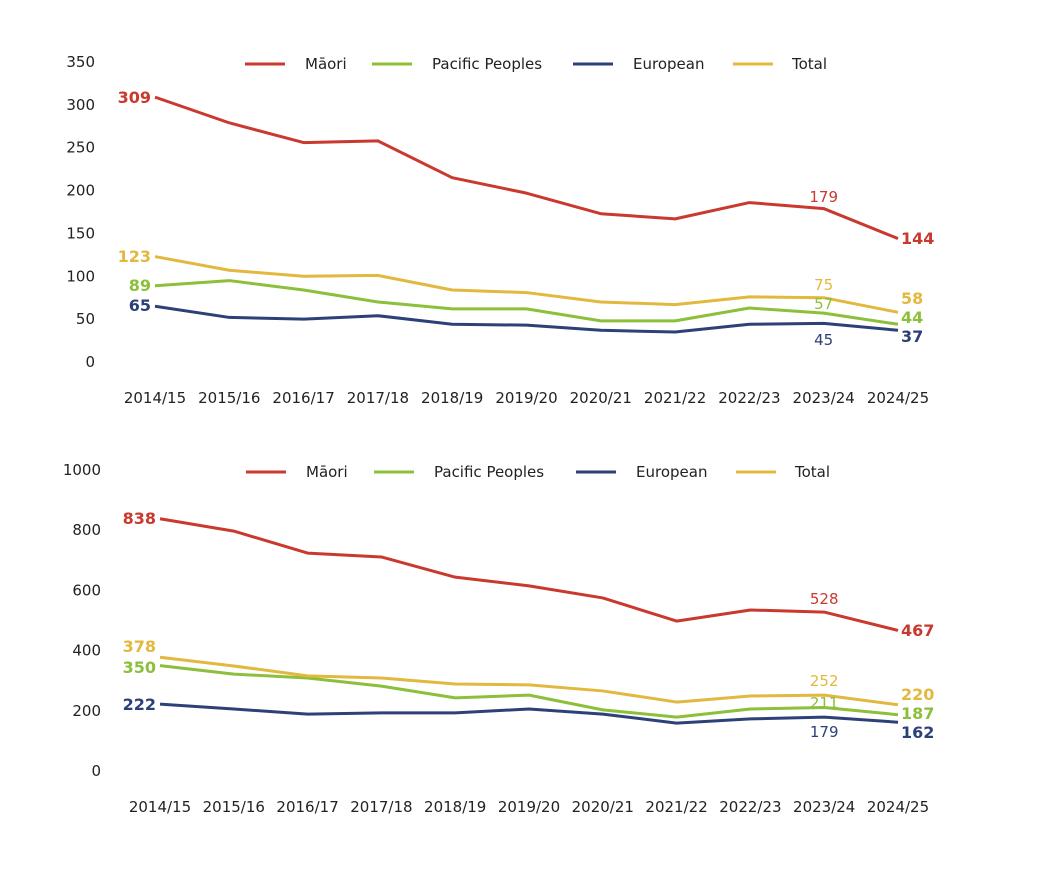  I want to click on data-label-2023-24: 528, so click(824, 599).